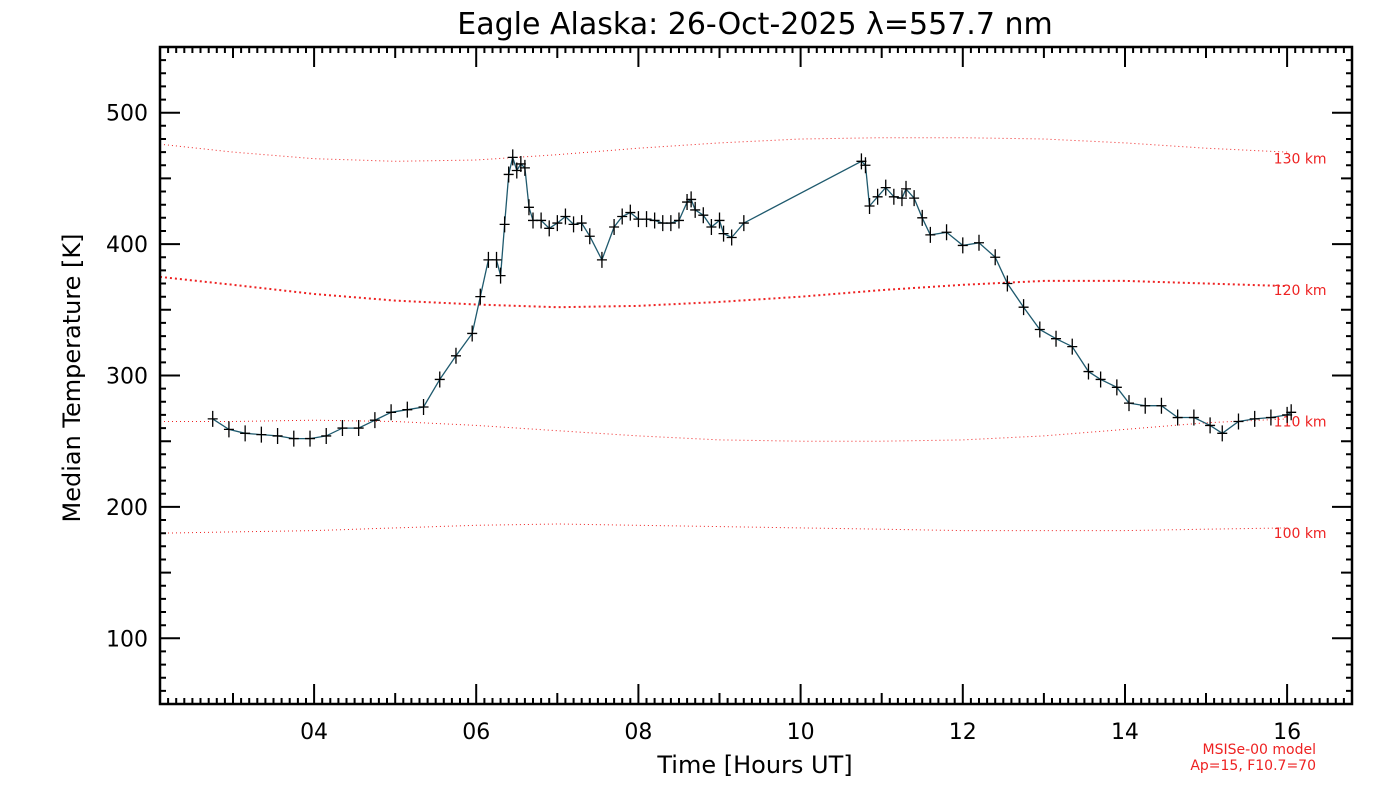 The height and width of the screenshot is (800, 1400). I want to click on model-curve-100-km, so click(723, 528).